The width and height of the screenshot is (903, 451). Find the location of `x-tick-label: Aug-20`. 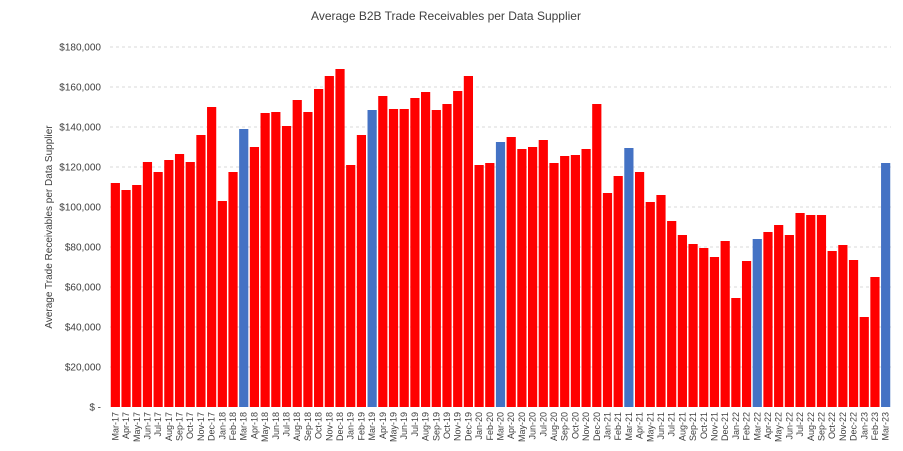

x-tick-label: Aug-20 is located at coordinates (554, 426).